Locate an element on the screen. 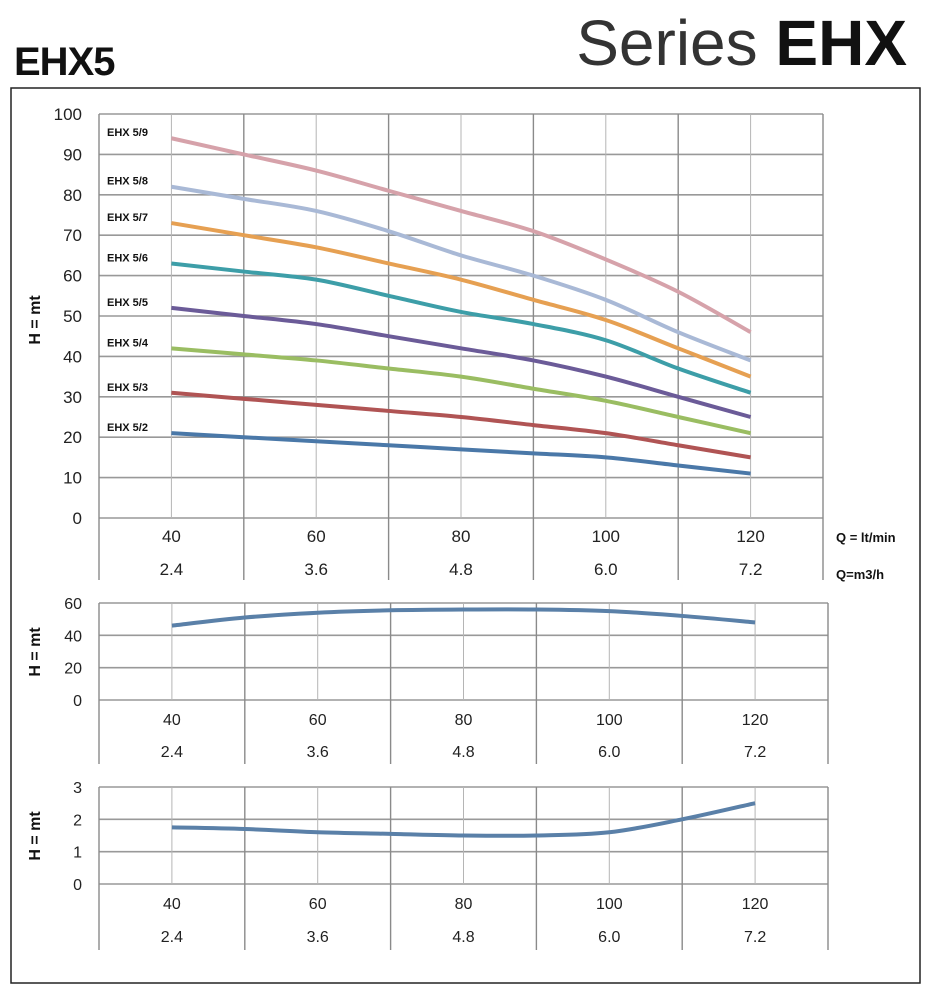 The height and width of the screenshot is (1000, 937). series-title: Series EHX is located at coordinates (741, 43).